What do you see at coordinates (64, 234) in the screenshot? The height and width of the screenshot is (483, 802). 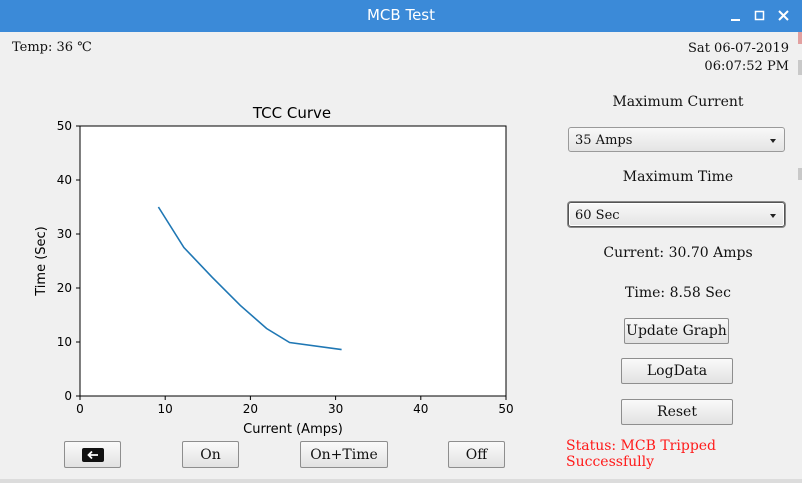 I see `y-tick-label: 30` at bounding box center [64, 234].